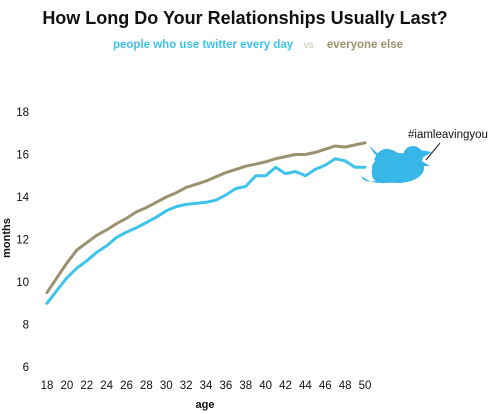  What do you see at coordinates (325, 386) in the screenshot?
I see `x-tick-label: 46` at bounding box center [325, 386].